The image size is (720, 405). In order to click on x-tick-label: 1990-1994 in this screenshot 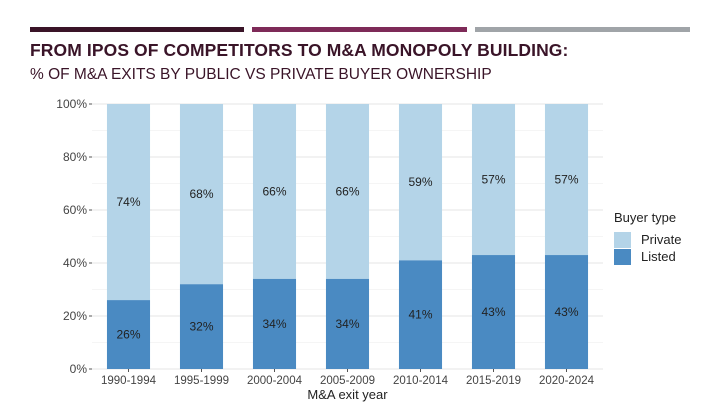, I will do `click(129, 381)`.